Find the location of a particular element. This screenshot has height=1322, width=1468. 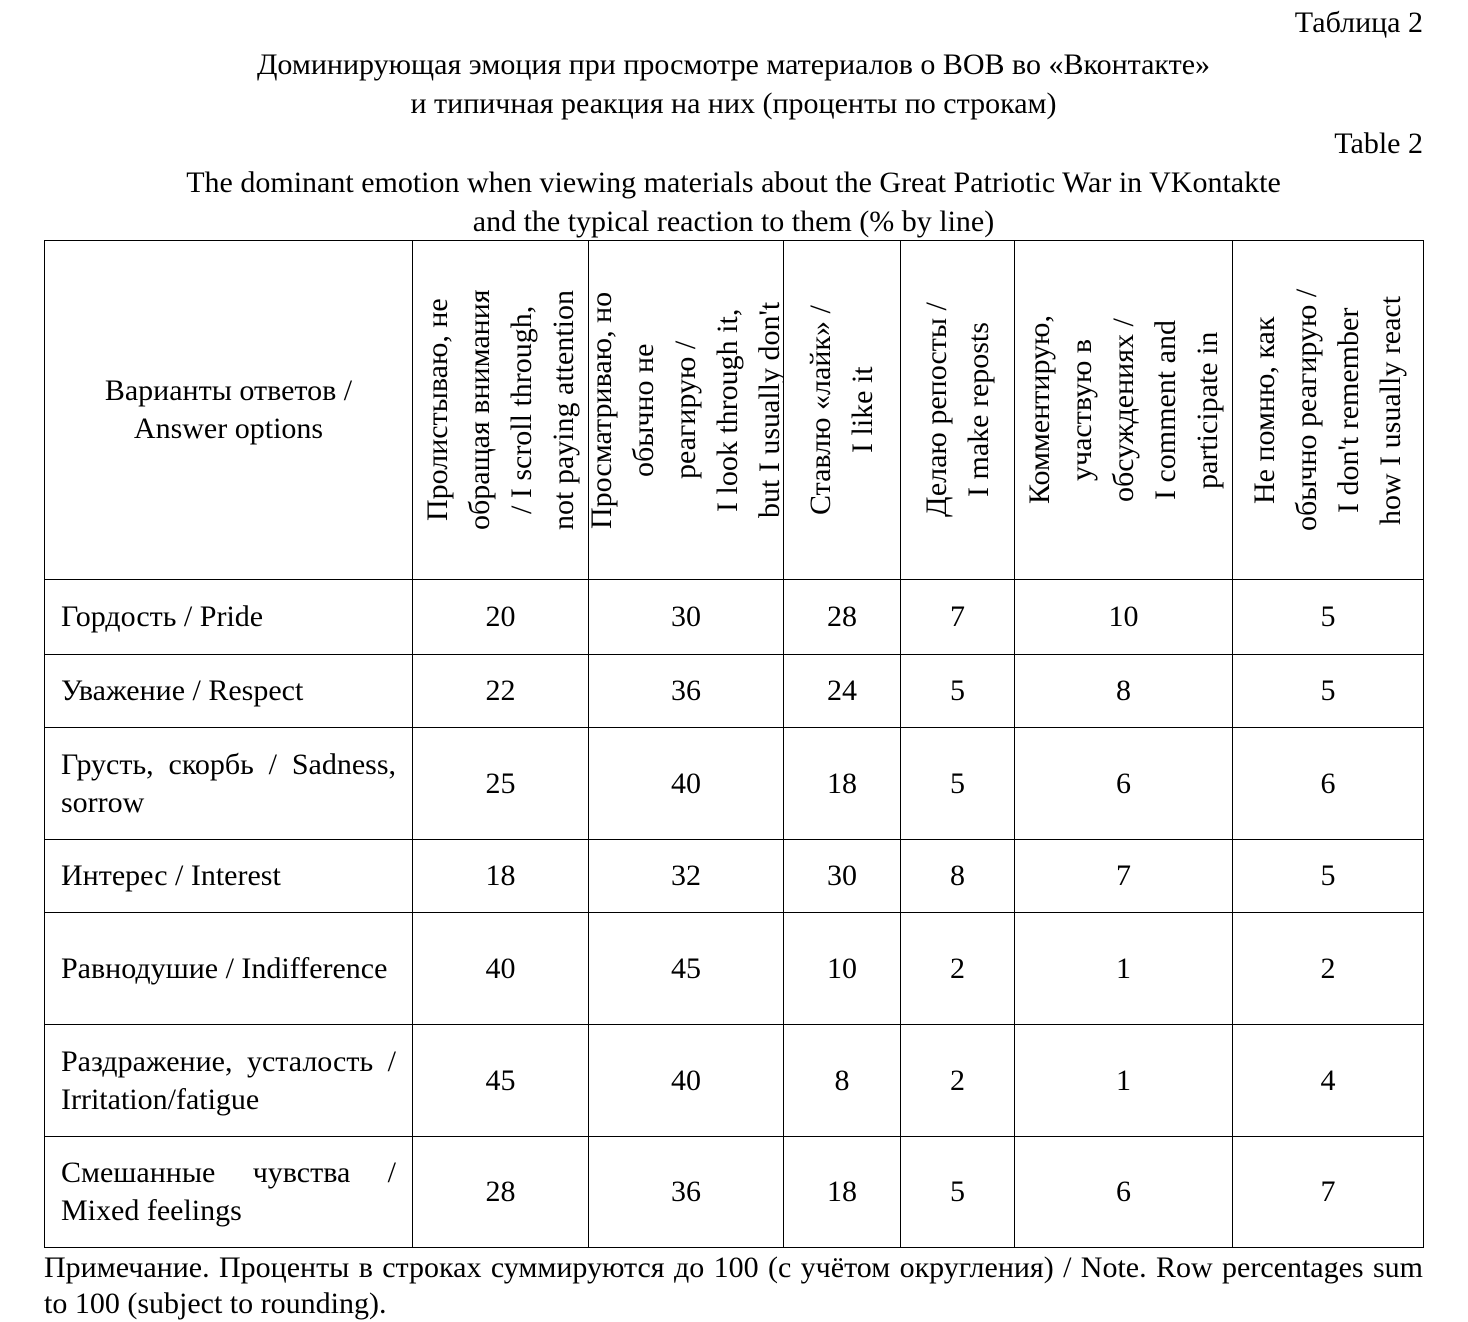

header-line: Пролистываю, не is located at coordinates (437, 410).